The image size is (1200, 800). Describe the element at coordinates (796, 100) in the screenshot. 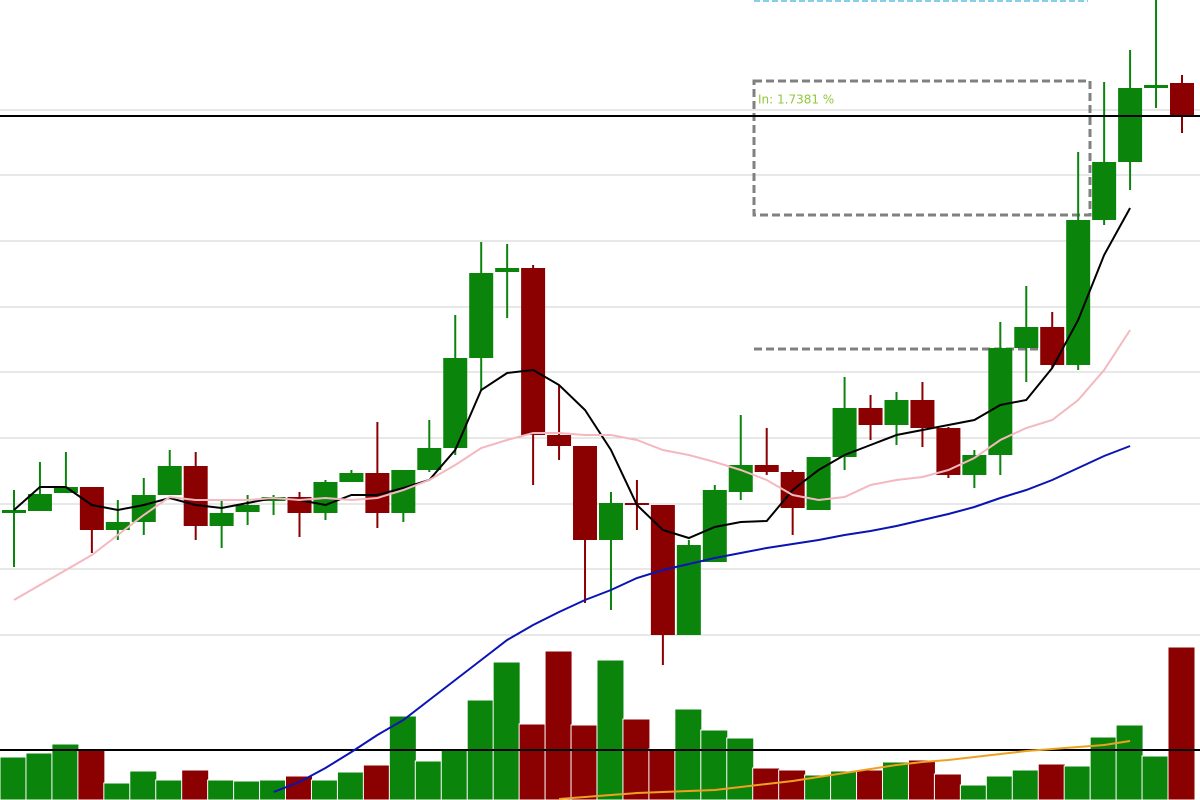

I see `annotation: In: 1.7381 %` at that location.